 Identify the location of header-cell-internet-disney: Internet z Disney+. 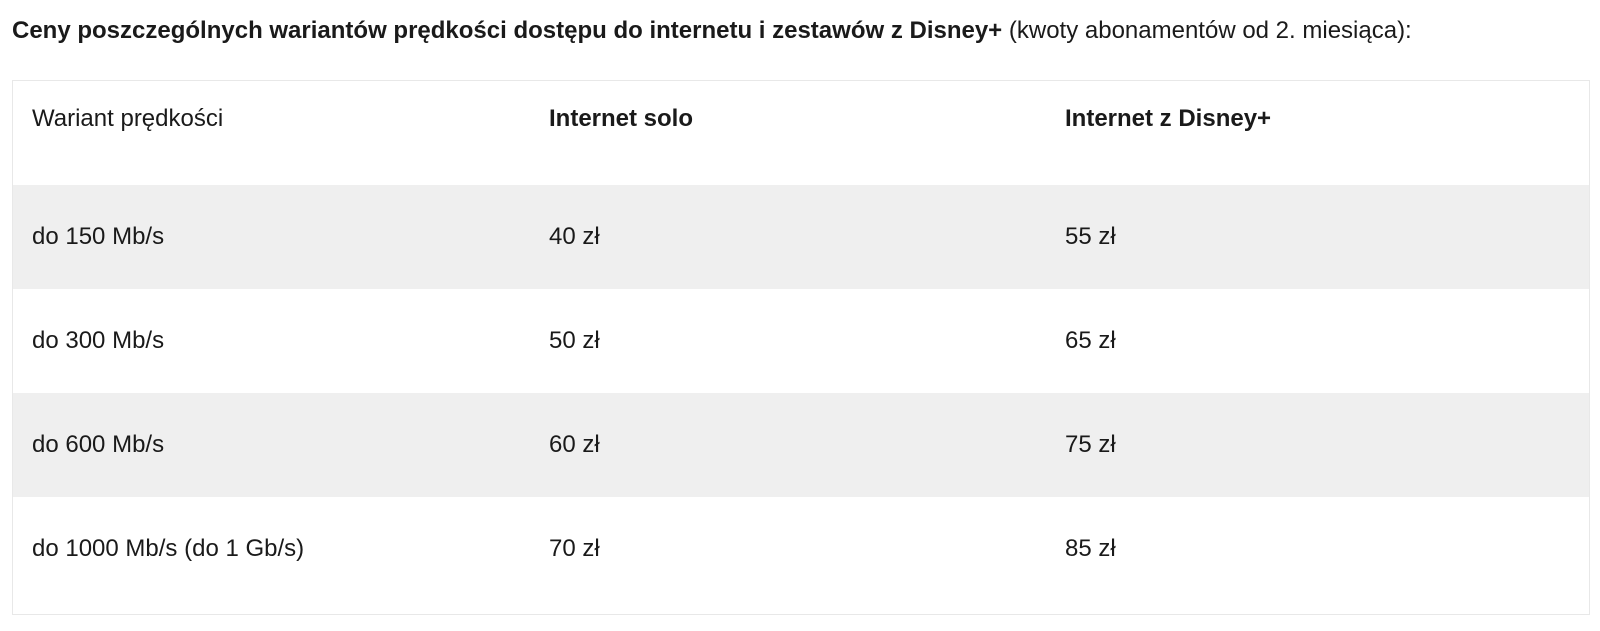
(1168, 118).